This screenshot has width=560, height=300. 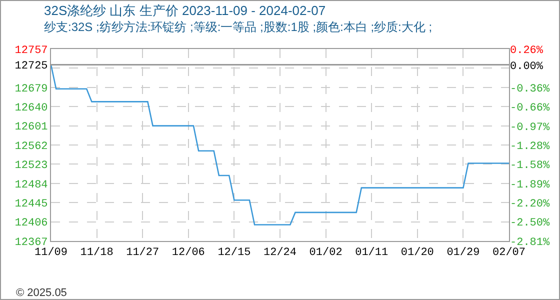 I want to click on y-tick-label: 12406, so click(x=31, y=224).